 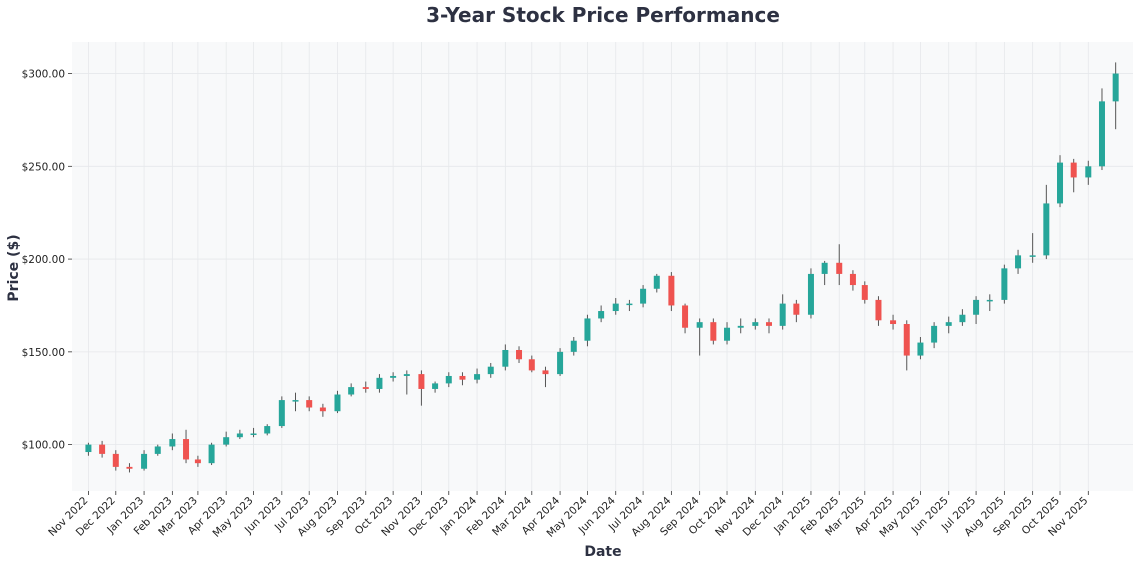 What do you see at coordinates (43, 446) in the screenshot?
I see `y-tick-label: $100.00` at bounding box center [43, 446].